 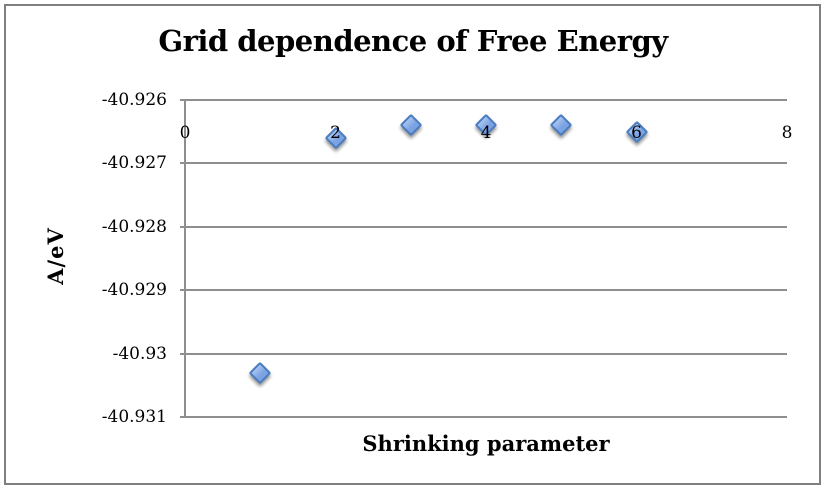 I want to click on y-tick-label: -40.926, so click(x=134, y=100).